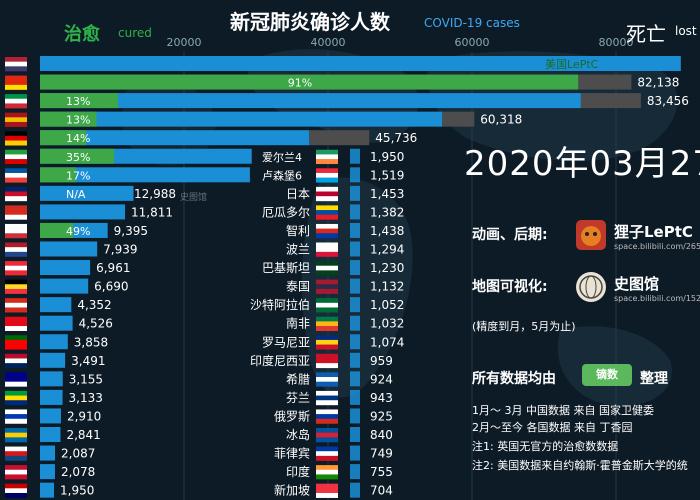 The width and height of the screenshot is (700, 500). I want to click on side-value-label: 749, so click(381, 454).